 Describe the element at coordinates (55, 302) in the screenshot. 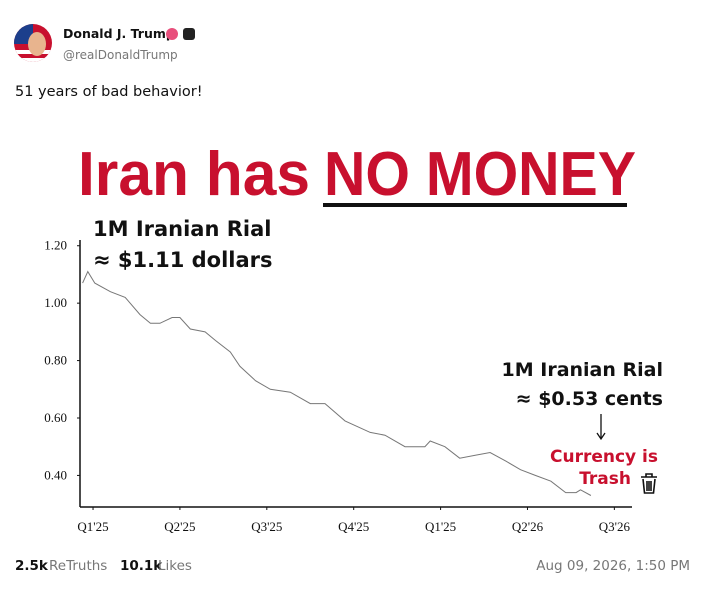

I see `y-tick-label: 1.00` at that location.